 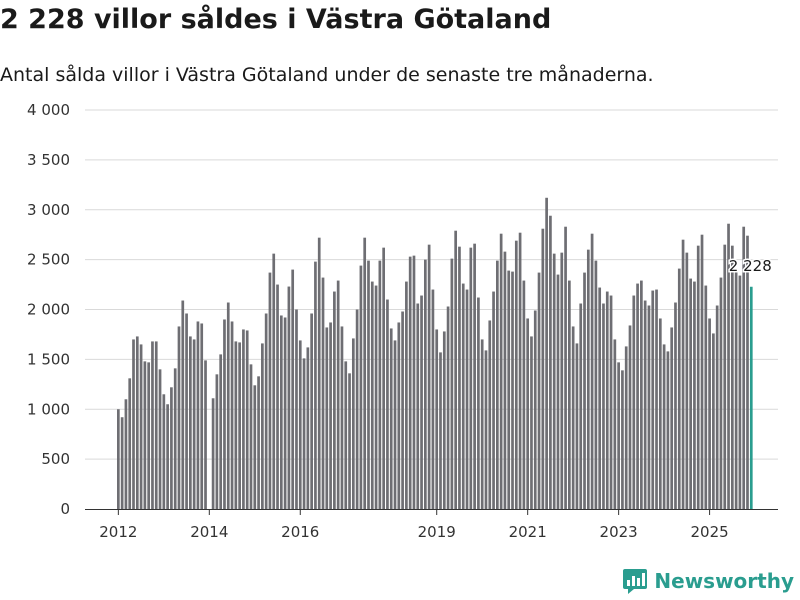 What do you see at coordinates (751, 397) in the screenshot?
I see `bar-highlight` at bounding box center [751, 397].